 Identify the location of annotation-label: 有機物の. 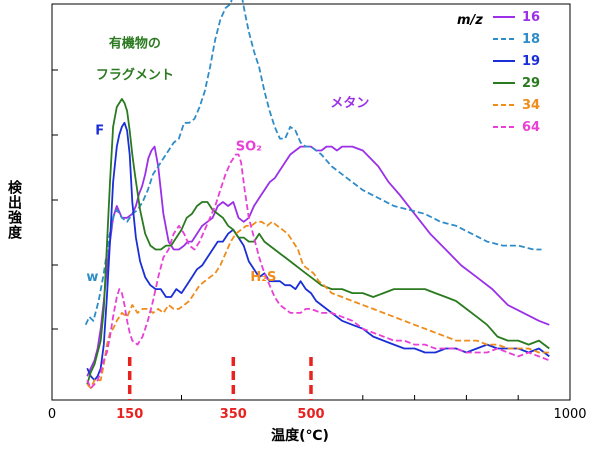
(135, 44).